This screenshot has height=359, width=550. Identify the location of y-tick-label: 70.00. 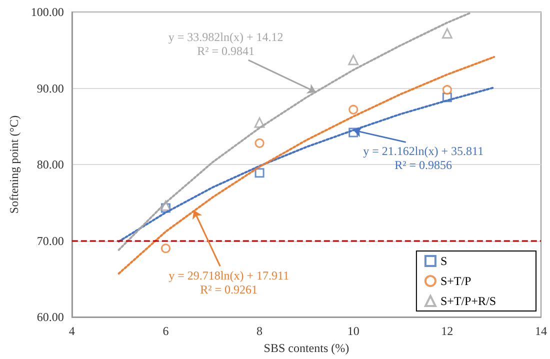
(50, 241).